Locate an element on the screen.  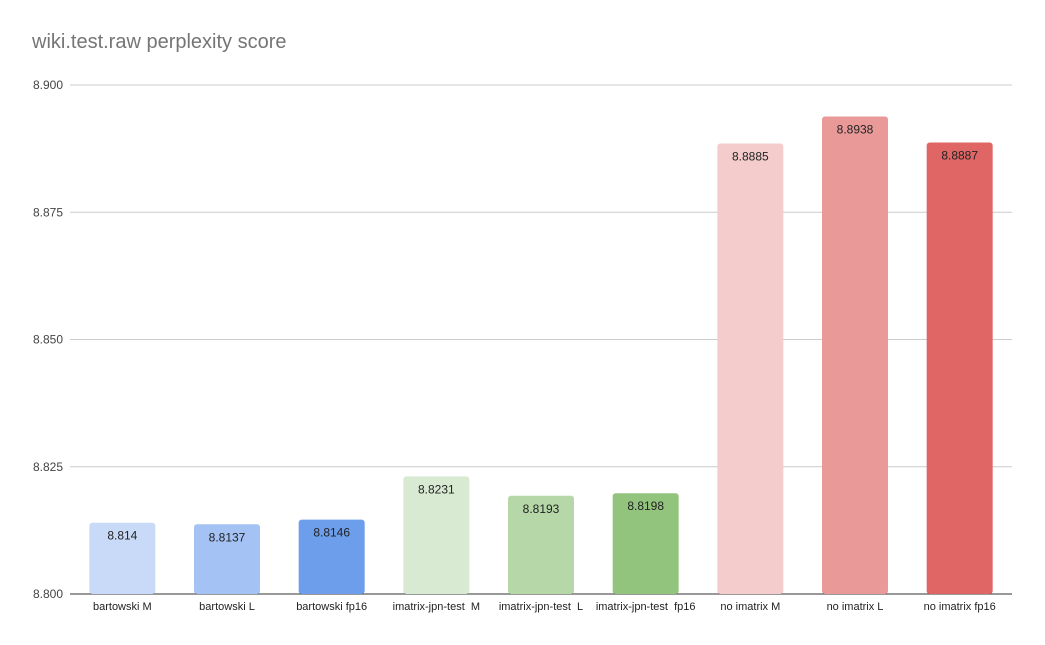
x-category-label: bartowski L is located at coordinates (227, 607).